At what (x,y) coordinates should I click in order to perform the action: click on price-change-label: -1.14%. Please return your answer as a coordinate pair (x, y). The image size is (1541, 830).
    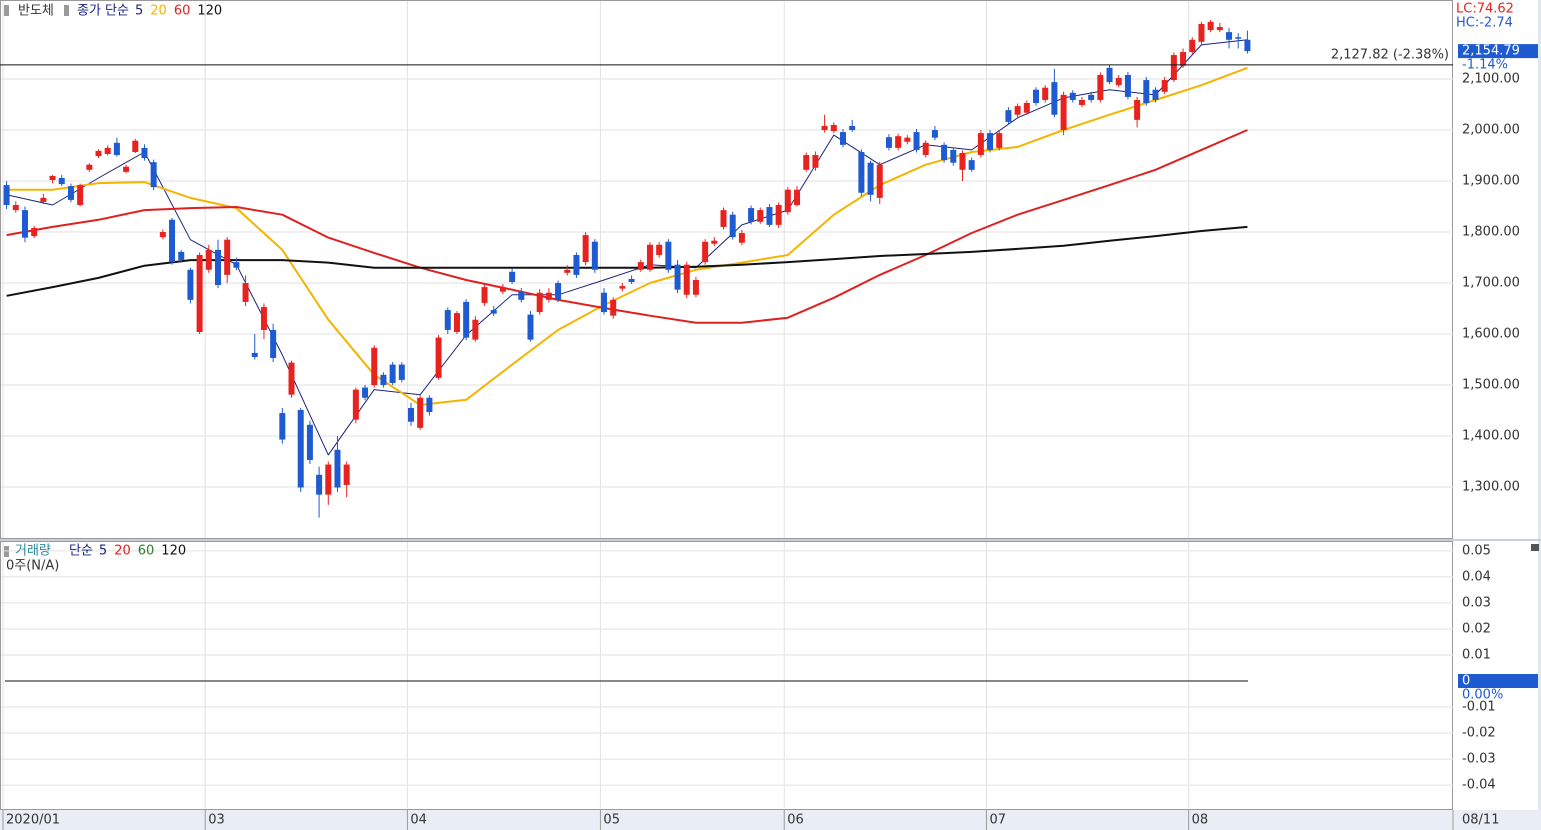
    Looking at the image, I should click on (1485, 65).